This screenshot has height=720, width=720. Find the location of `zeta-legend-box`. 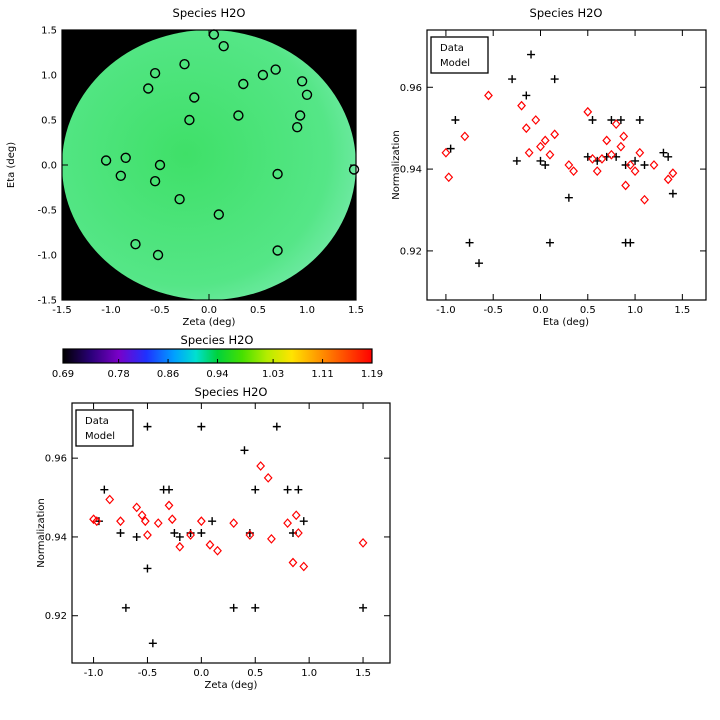

zeta-legend-box is located at coordinates (104, 428).